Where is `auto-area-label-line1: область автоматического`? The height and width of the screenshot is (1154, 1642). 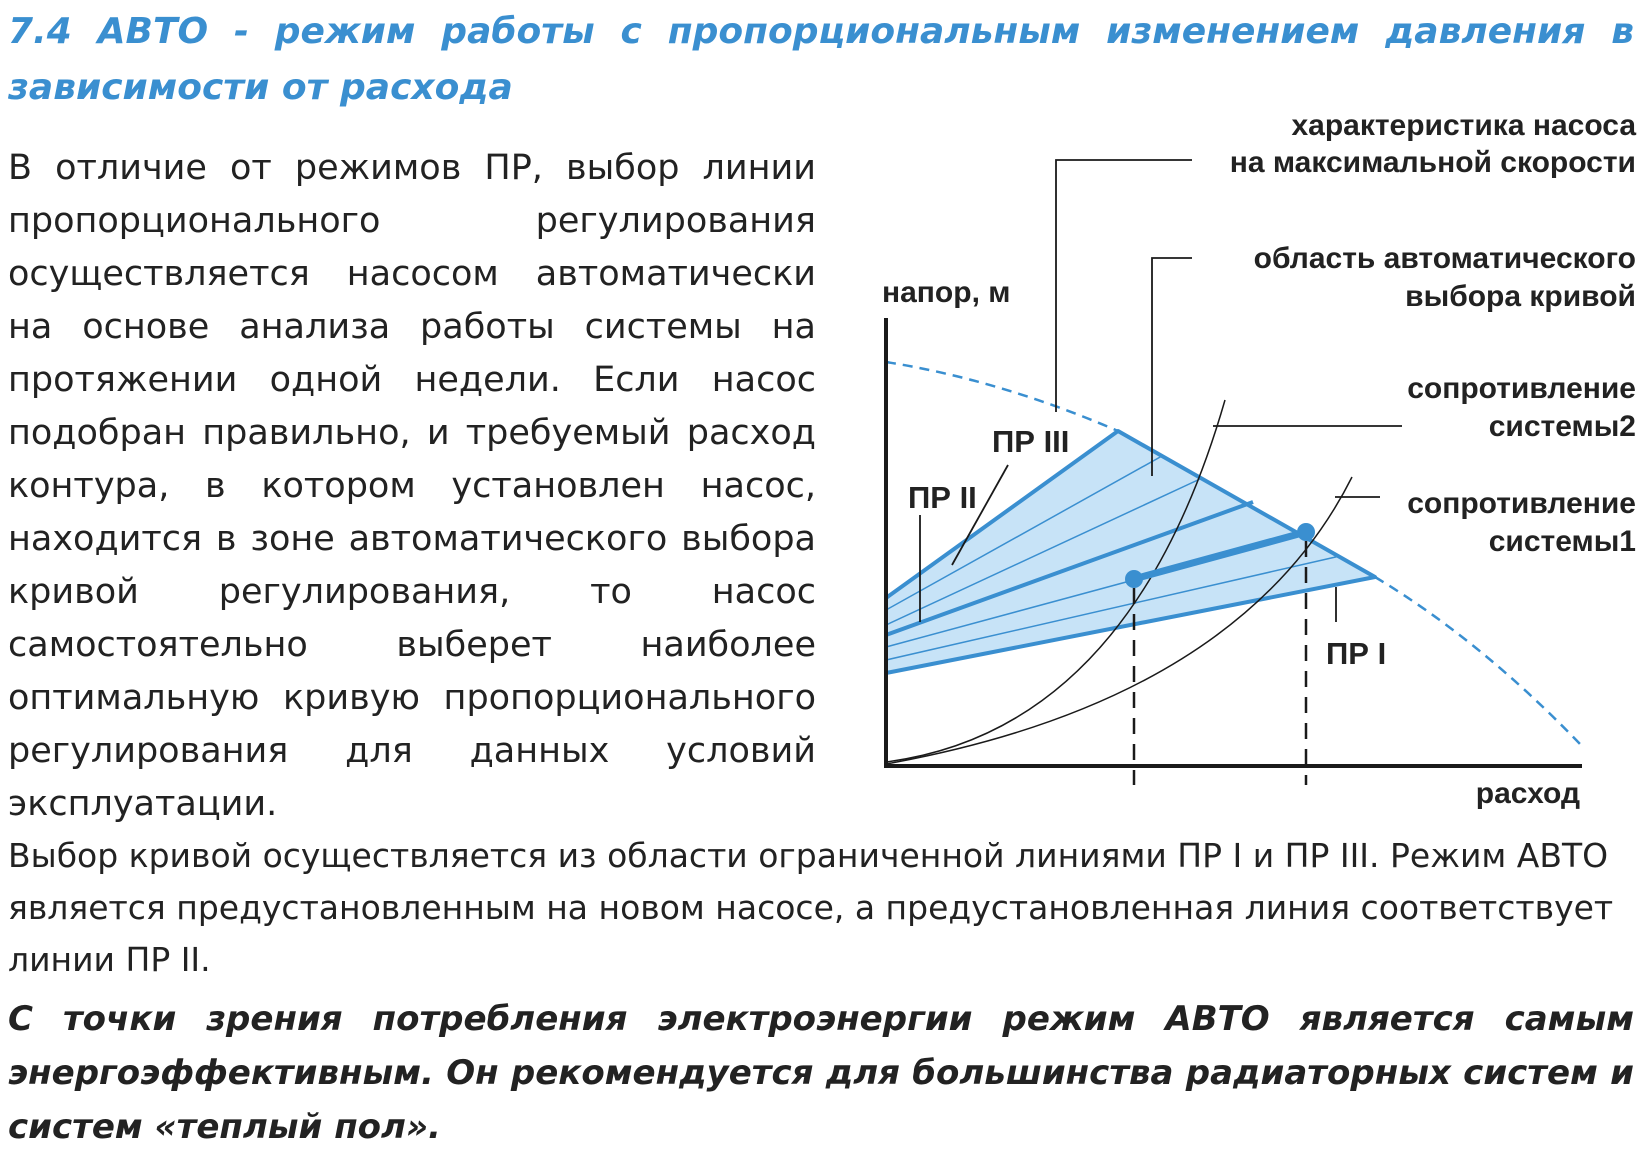 auto-area-label-line1: область автоматического is located at coordinates (1445, 258).